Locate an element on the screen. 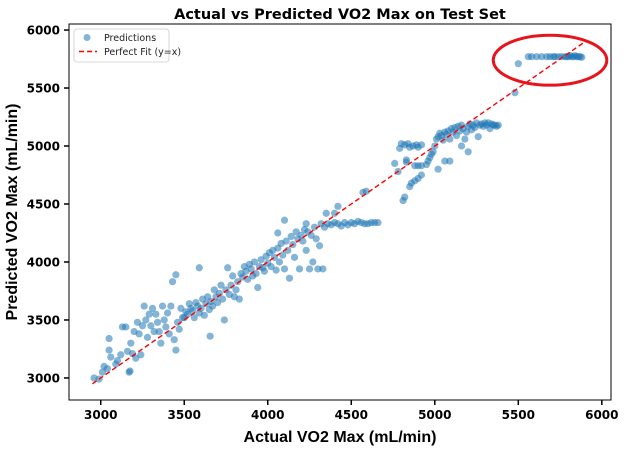 Image resolution: width=624 pixels, height=449 pixels. x-tick-label: 3500 is located at coordinates (184, 415).